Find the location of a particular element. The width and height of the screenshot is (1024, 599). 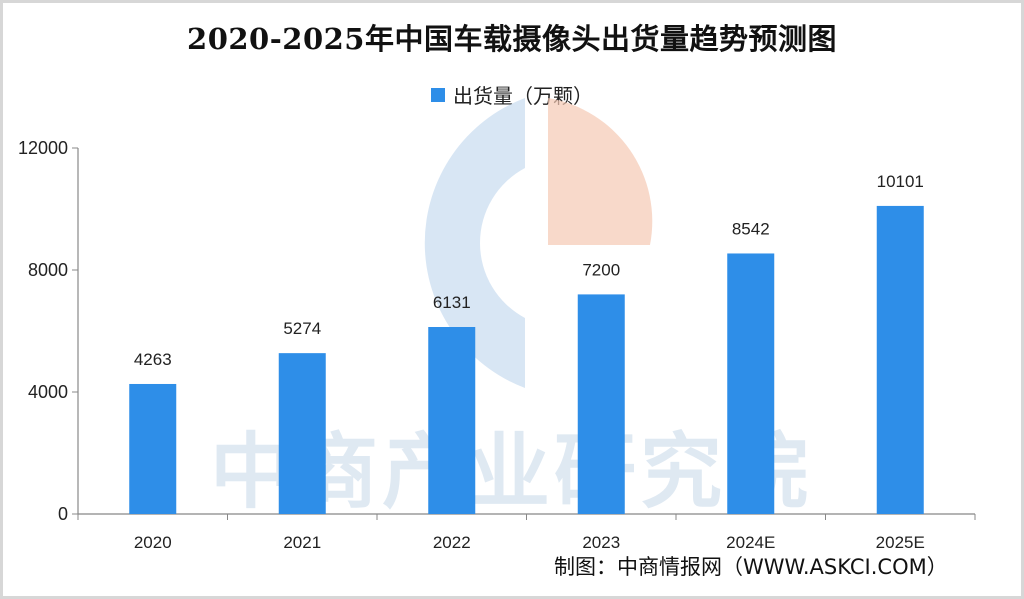

y-tick-label: 4000 is located at coordinates (48, 392).